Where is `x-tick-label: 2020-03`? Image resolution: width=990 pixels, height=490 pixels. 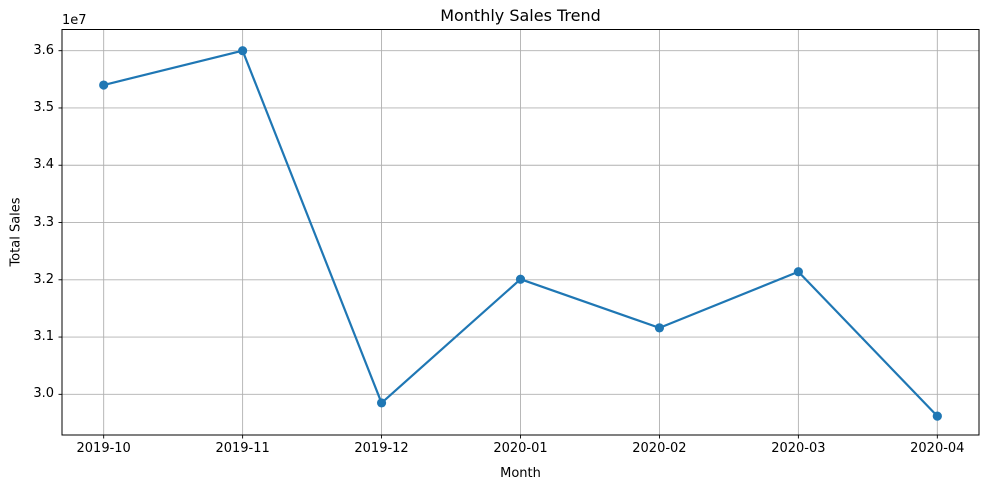 x-tick-label: 2020-03 is located at coordinates (798, 448).